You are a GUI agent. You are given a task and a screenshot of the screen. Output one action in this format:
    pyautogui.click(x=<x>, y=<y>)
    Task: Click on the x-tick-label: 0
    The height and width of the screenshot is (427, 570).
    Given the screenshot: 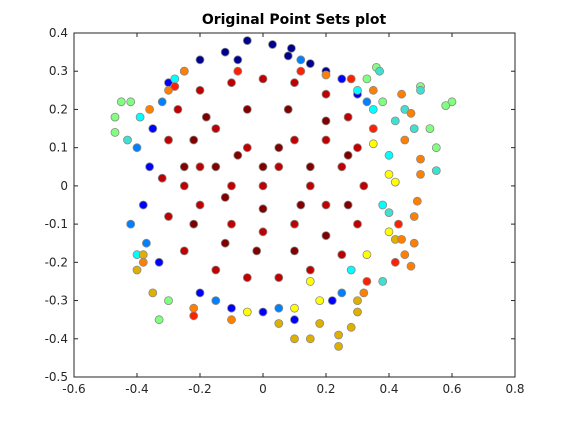 What is the action you would take?
    pyautogui.click(x=263, y=389)
    